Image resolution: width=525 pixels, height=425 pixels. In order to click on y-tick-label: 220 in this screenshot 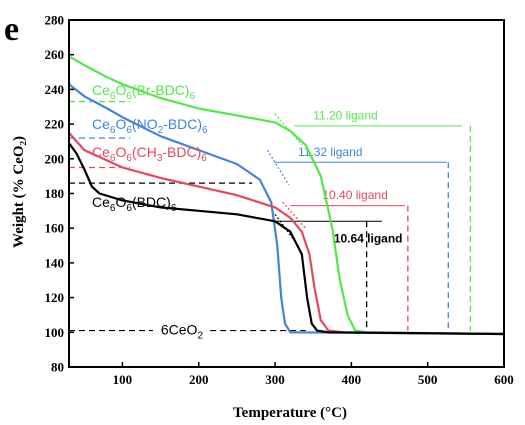, I will do `click(55, 124)`.